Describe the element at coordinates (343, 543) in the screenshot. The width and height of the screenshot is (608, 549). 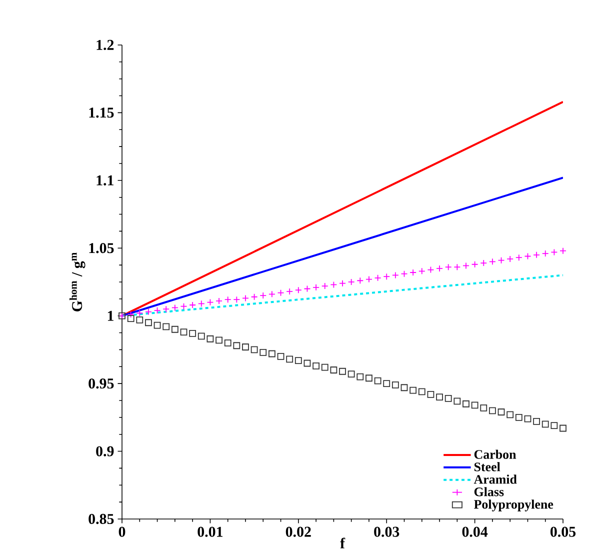
I see `x-axis-title: f` at that location.